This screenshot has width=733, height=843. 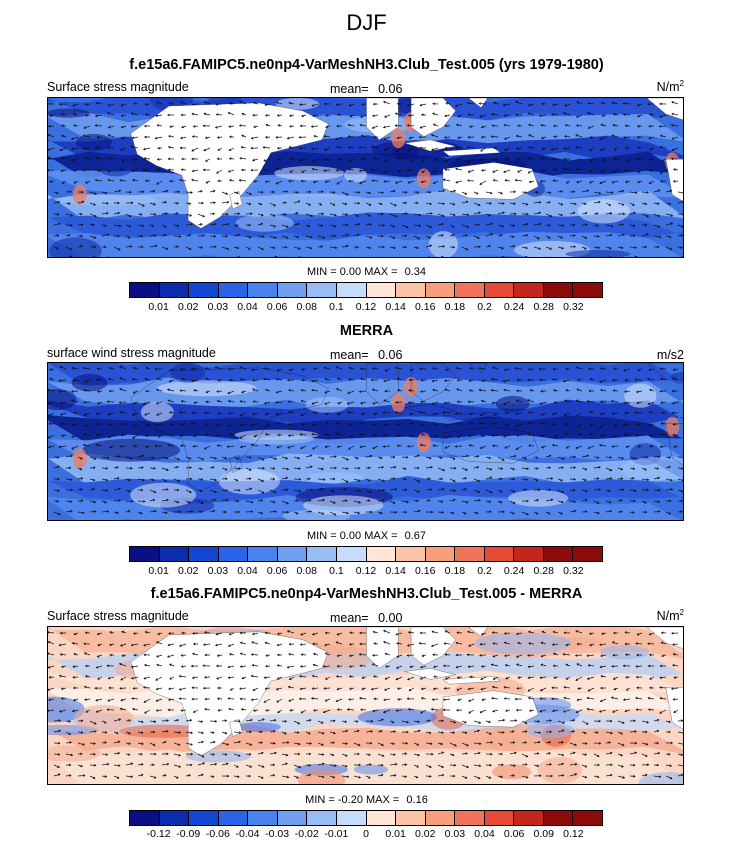 What do you see at coordinates (306, 834) in the screenshot?
I see `colorbar-tick-label: -0.02` at bounding box center [306, 834].